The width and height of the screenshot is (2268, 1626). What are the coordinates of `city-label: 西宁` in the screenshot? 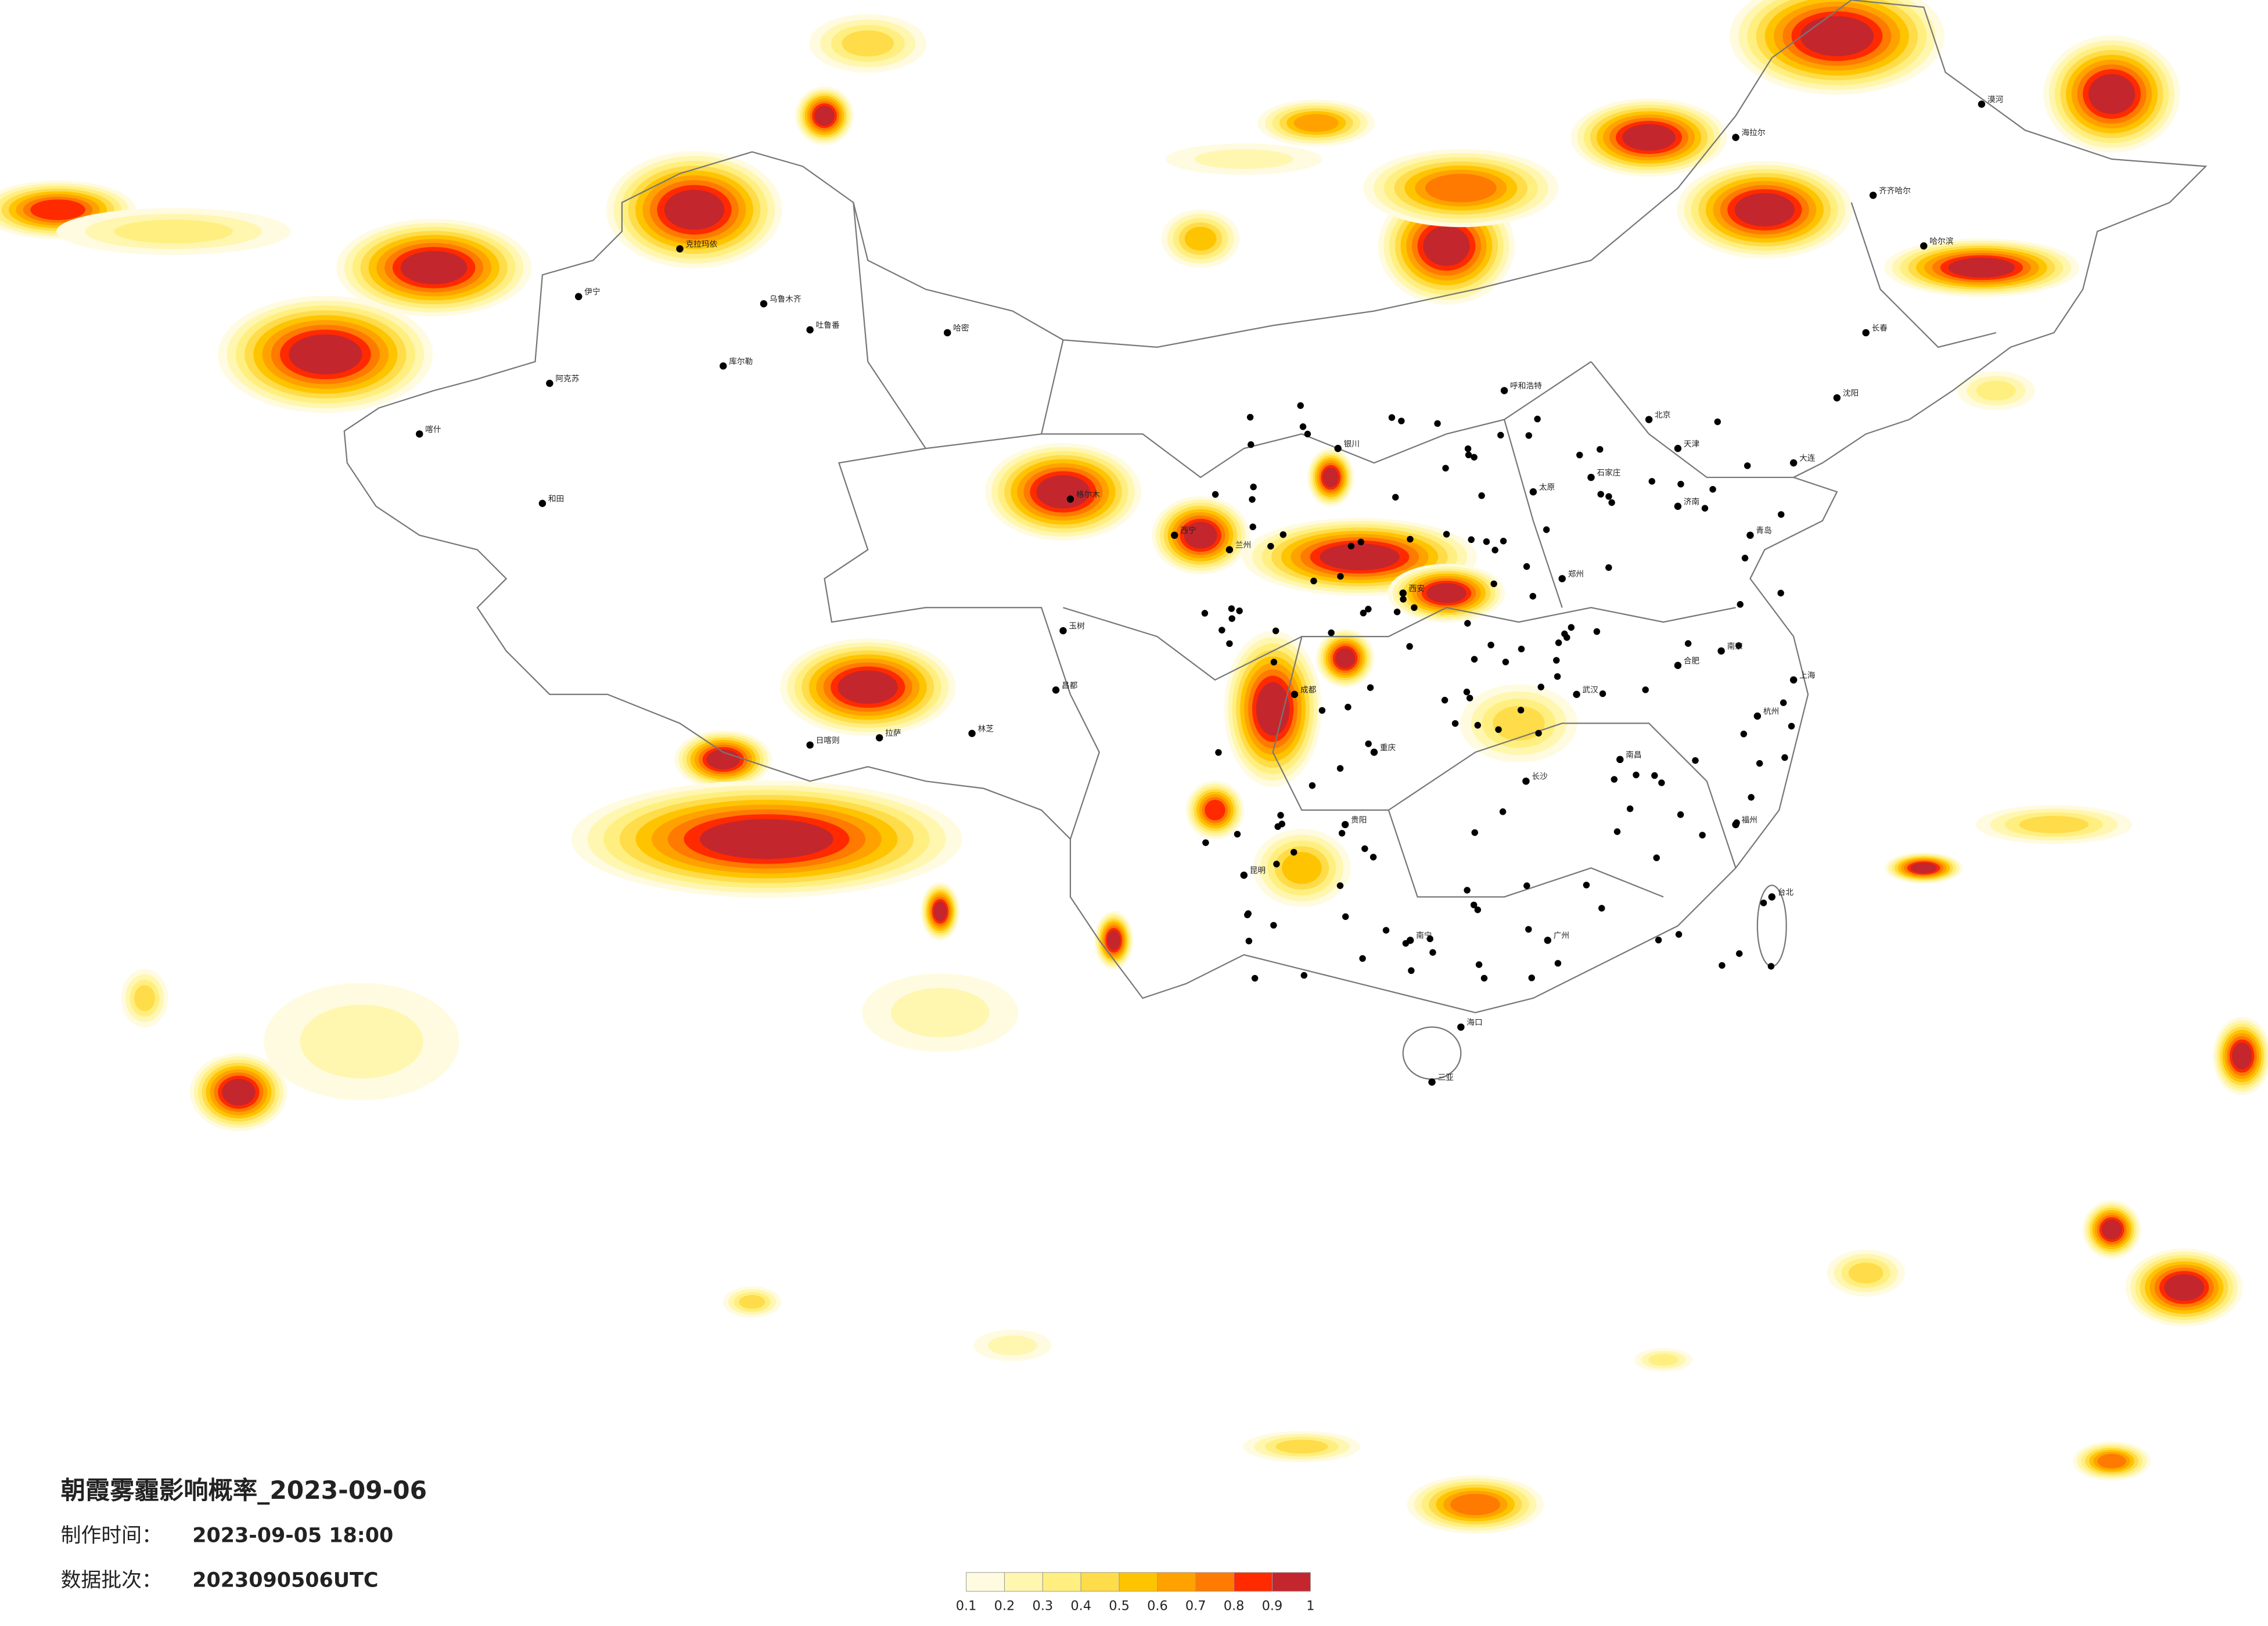 It's located at (1188, 530).